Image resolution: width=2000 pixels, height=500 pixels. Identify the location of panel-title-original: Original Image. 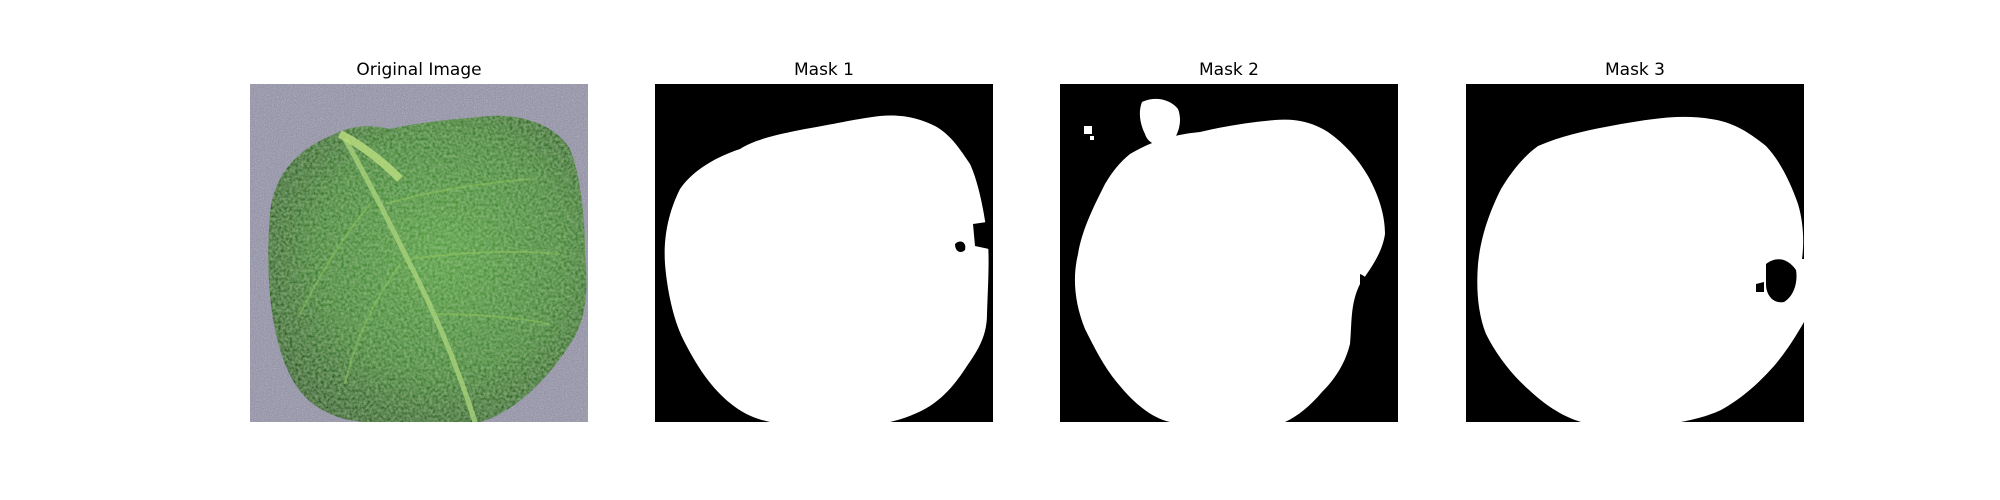
(419, 70).